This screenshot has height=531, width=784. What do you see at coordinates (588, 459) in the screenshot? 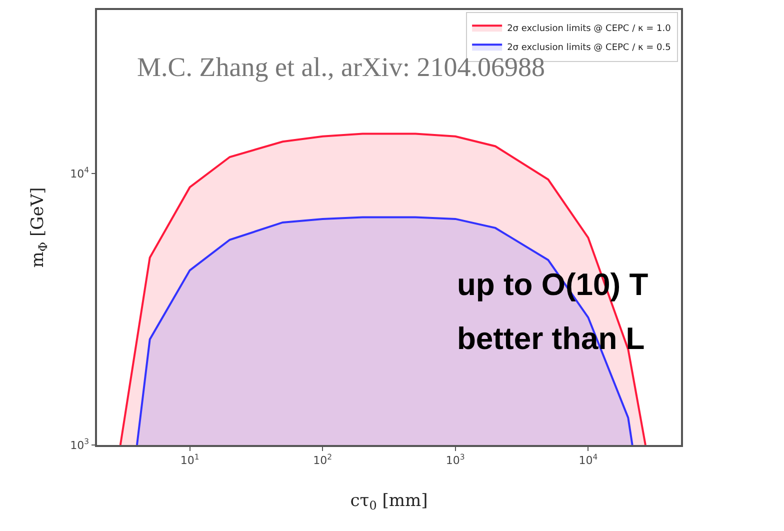
I see `x-tick-label: 10$^{4}$` at bounding box center [588, 459].